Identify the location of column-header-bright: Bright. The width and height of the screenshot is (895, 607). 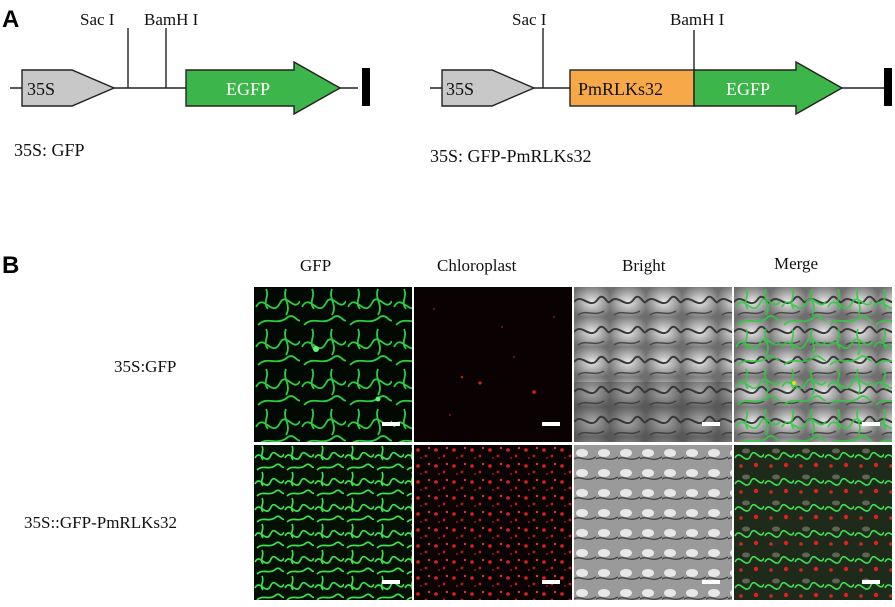
(644, 265).